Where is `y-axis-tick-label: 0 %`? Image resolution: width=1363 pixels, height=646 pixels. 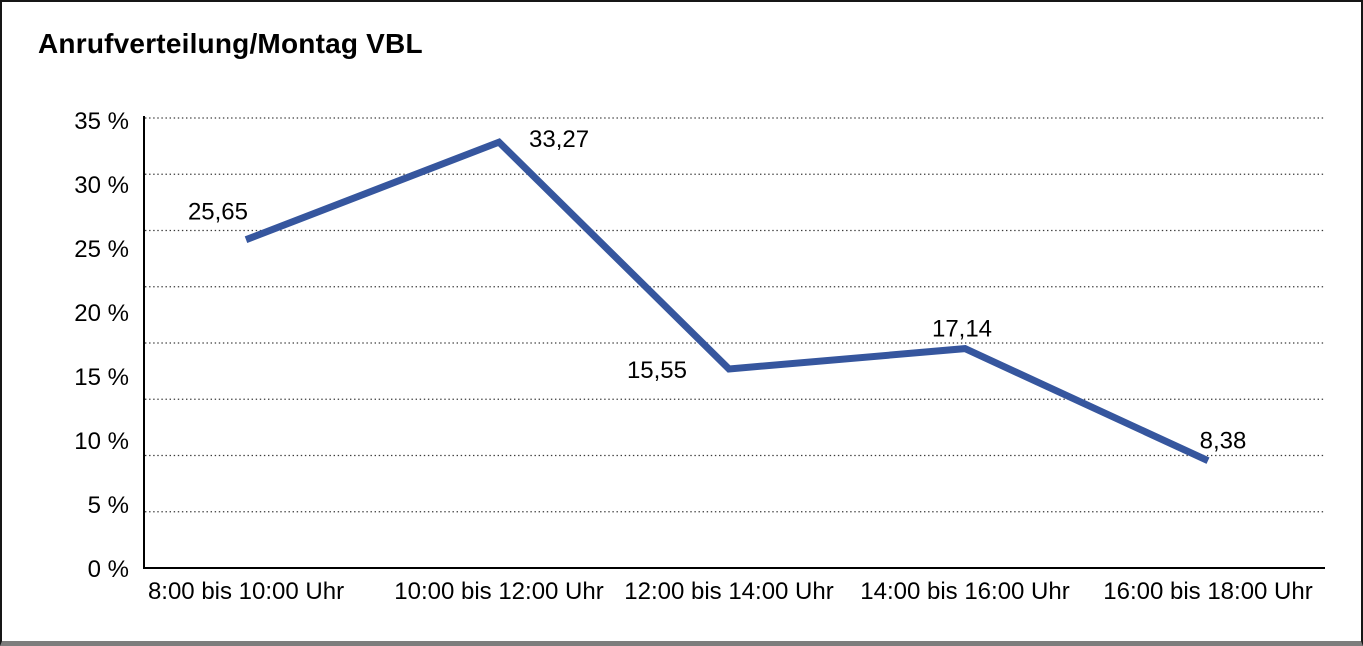 y-axis-tick-label: 0 % is located at coordinates (108, 569).